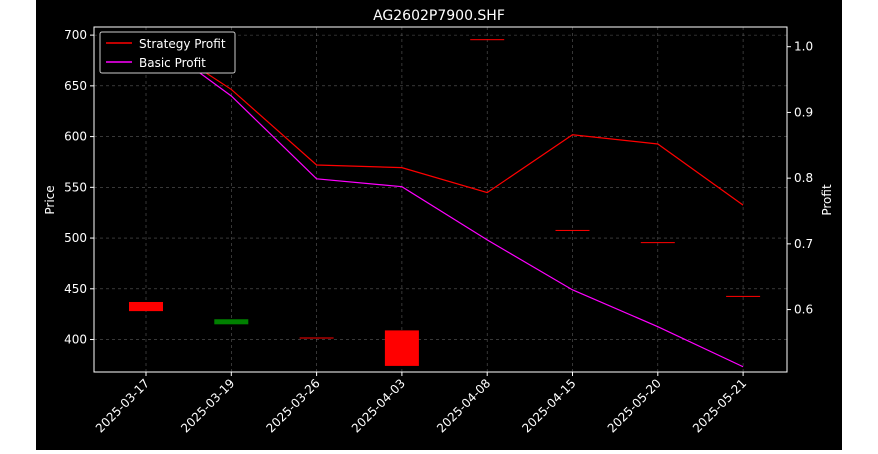 This screenshot has width=878, height=454. I want to click on legend-label-basic-profit: Basic Profit, so click(172, 63).